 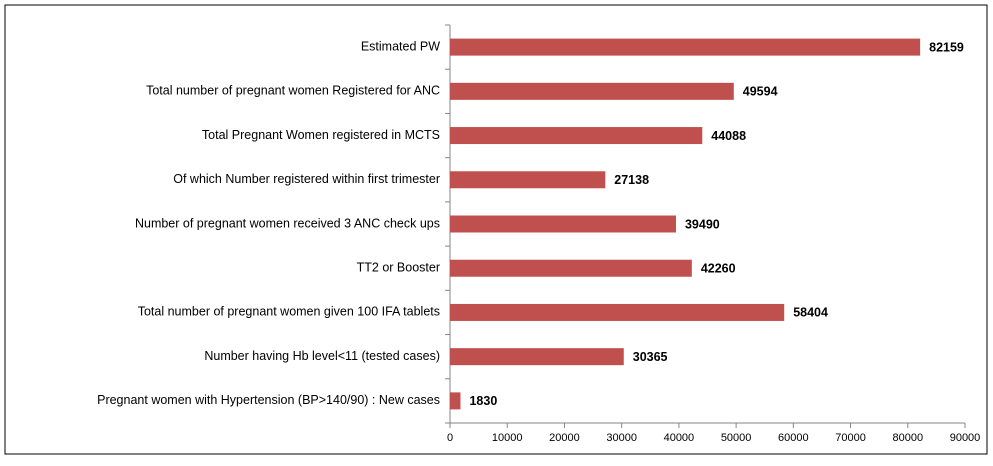 What do you see at coordinates (650, 357) in the screenshot?
I see `data-label: 30365` at bounding box center [650, 357].